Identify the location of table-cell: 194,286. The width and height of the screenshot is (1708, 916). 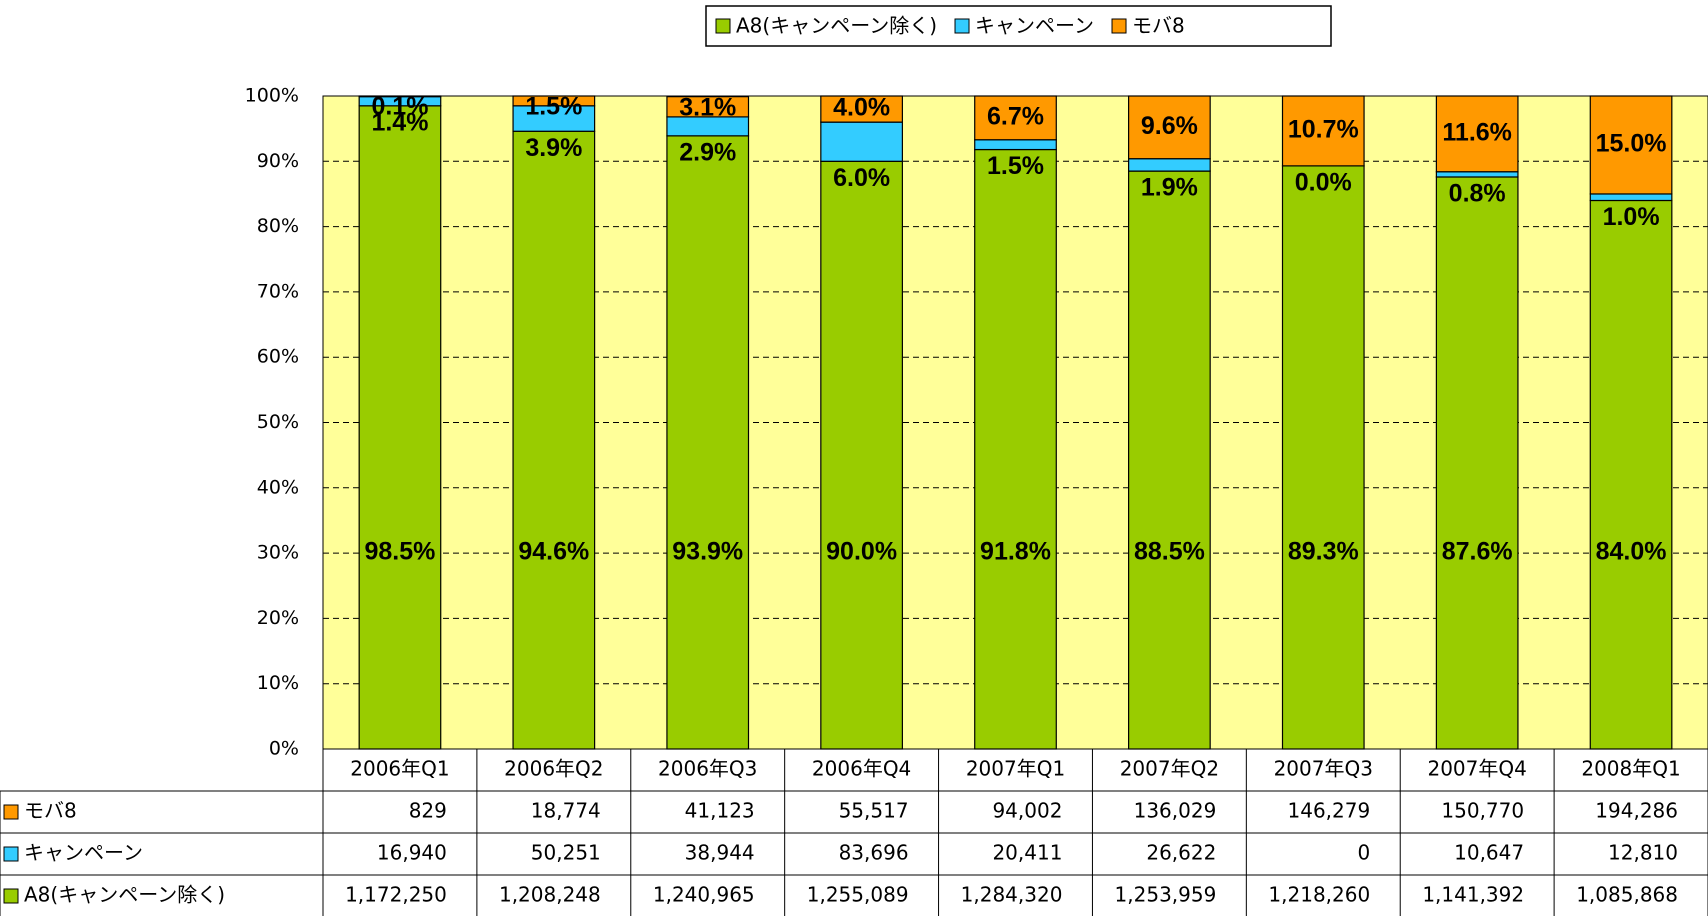
(1636, 811).